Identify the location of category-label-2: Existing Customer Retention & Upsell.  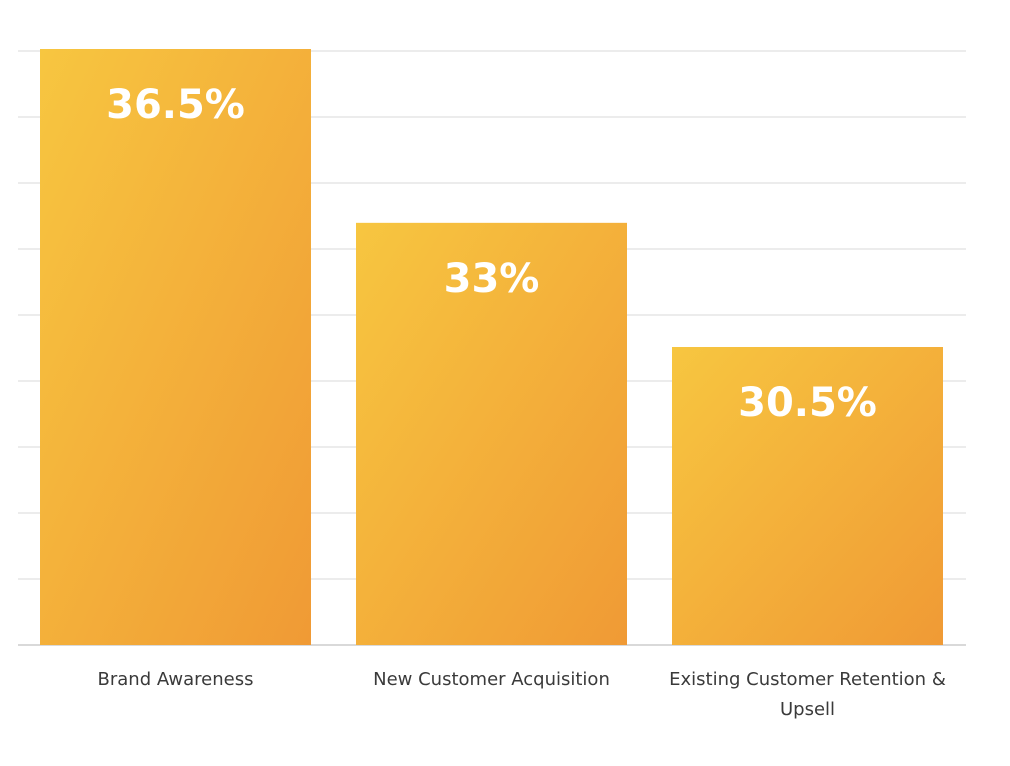
(807, 694).